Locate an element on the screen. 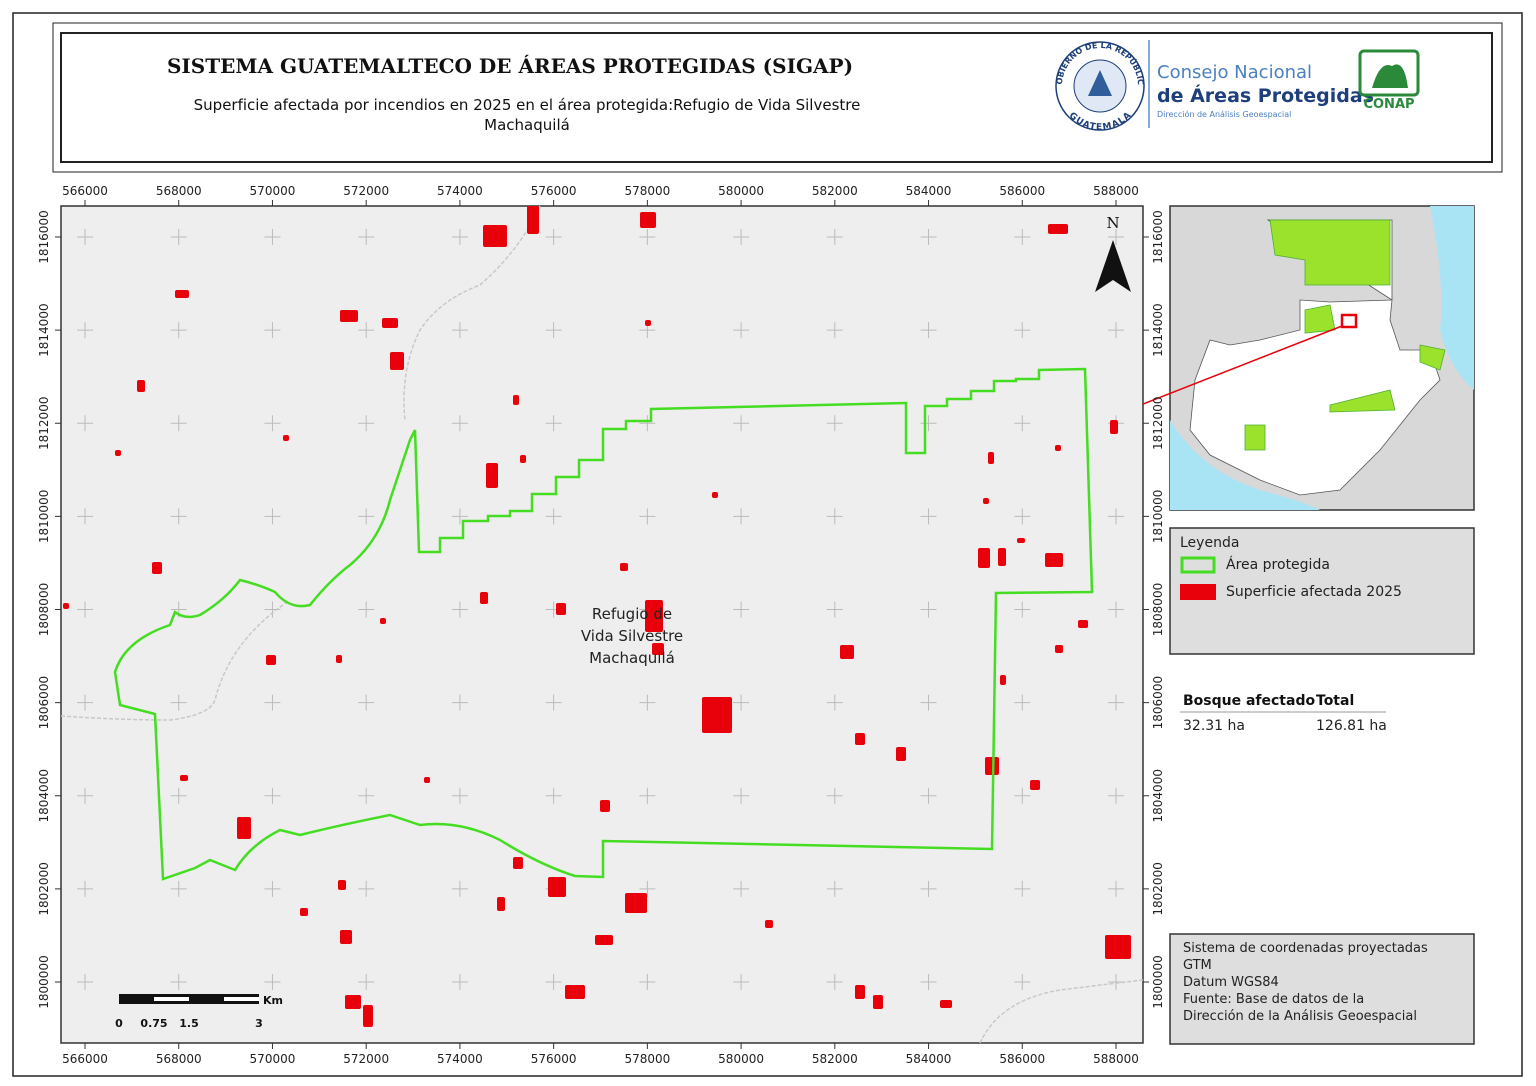  scale-label: 0 is located at coordinates (119, 1023).